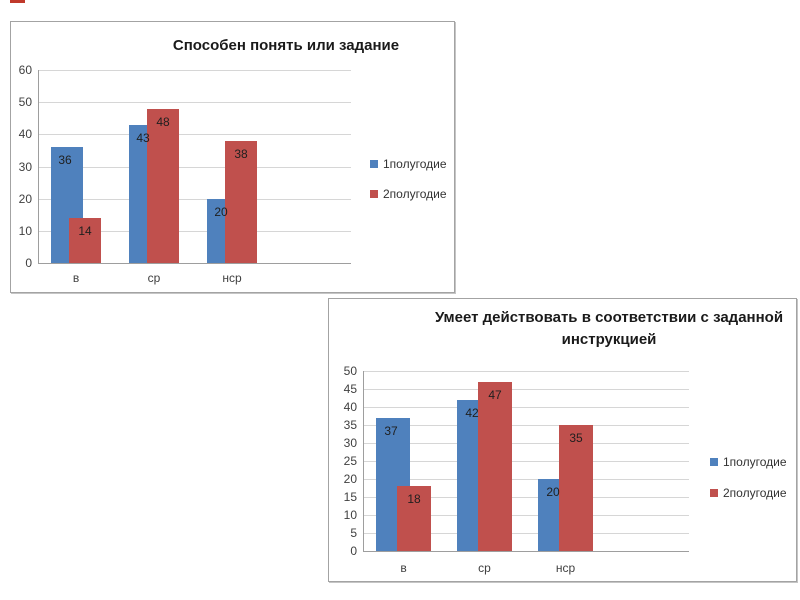  I want to click on y-tick-label: 15, so click(350, 497).